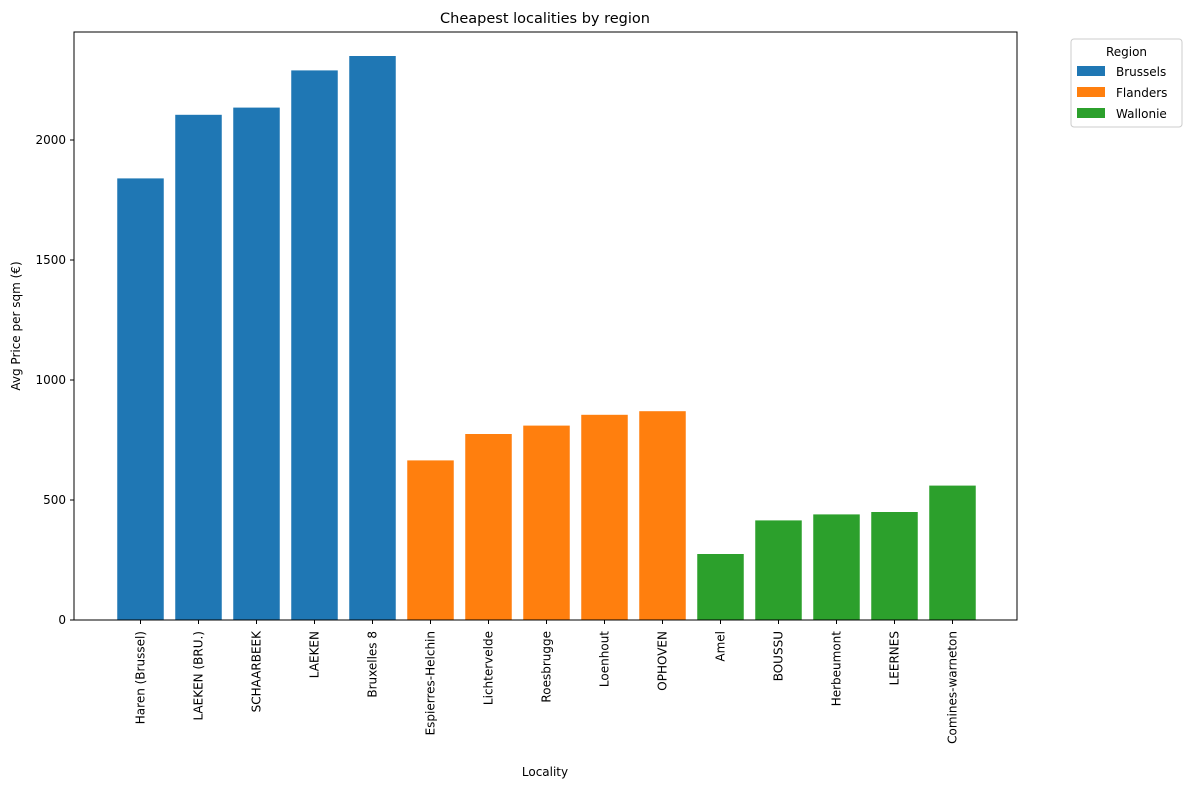 The height and width of the screenshot is (790, 1190). What do you see at coordinates (663, 661) in the screenshot?
I see `x-tick-label: OPHOVEN` at bounding box center [663, 661].